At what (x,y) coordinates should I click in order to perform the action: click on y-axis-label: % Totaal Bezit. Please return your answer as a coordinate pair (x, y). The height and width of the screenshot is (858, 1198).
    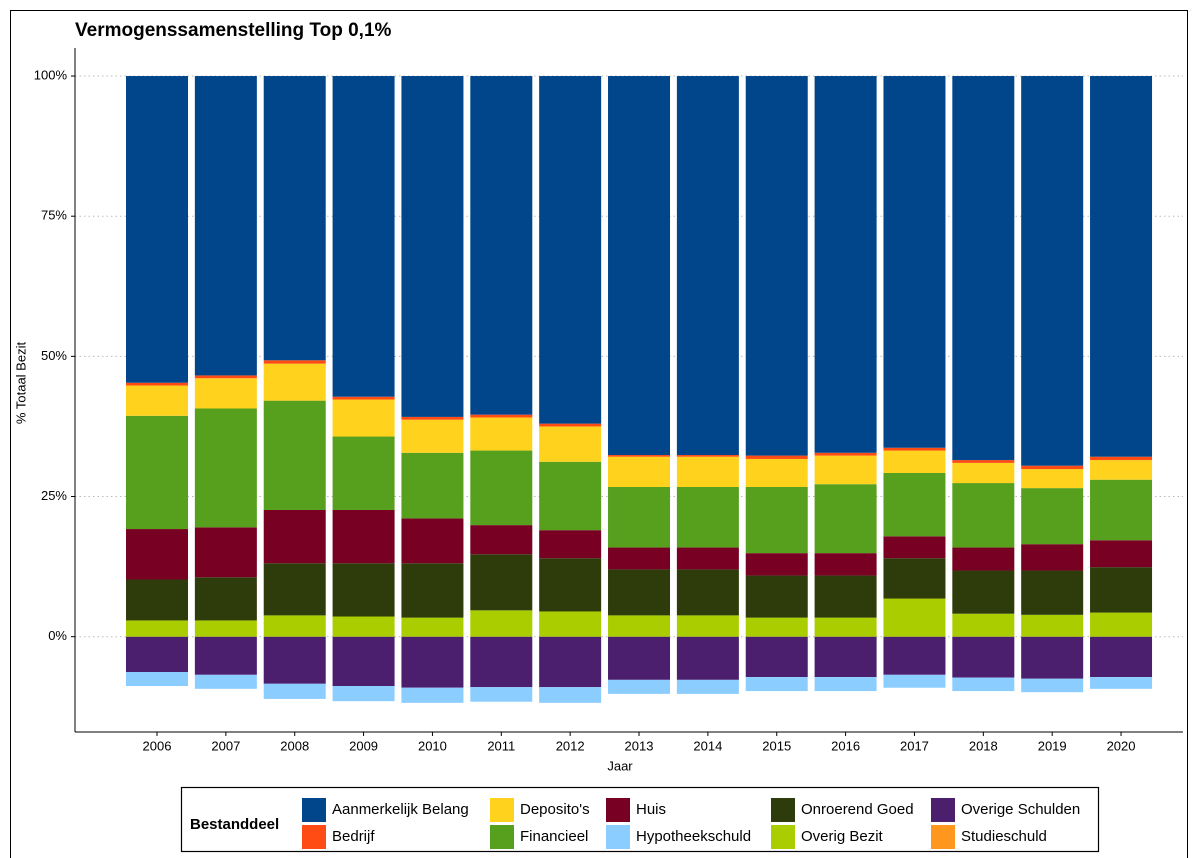
    Looking at the image, I should click on (20, 383).